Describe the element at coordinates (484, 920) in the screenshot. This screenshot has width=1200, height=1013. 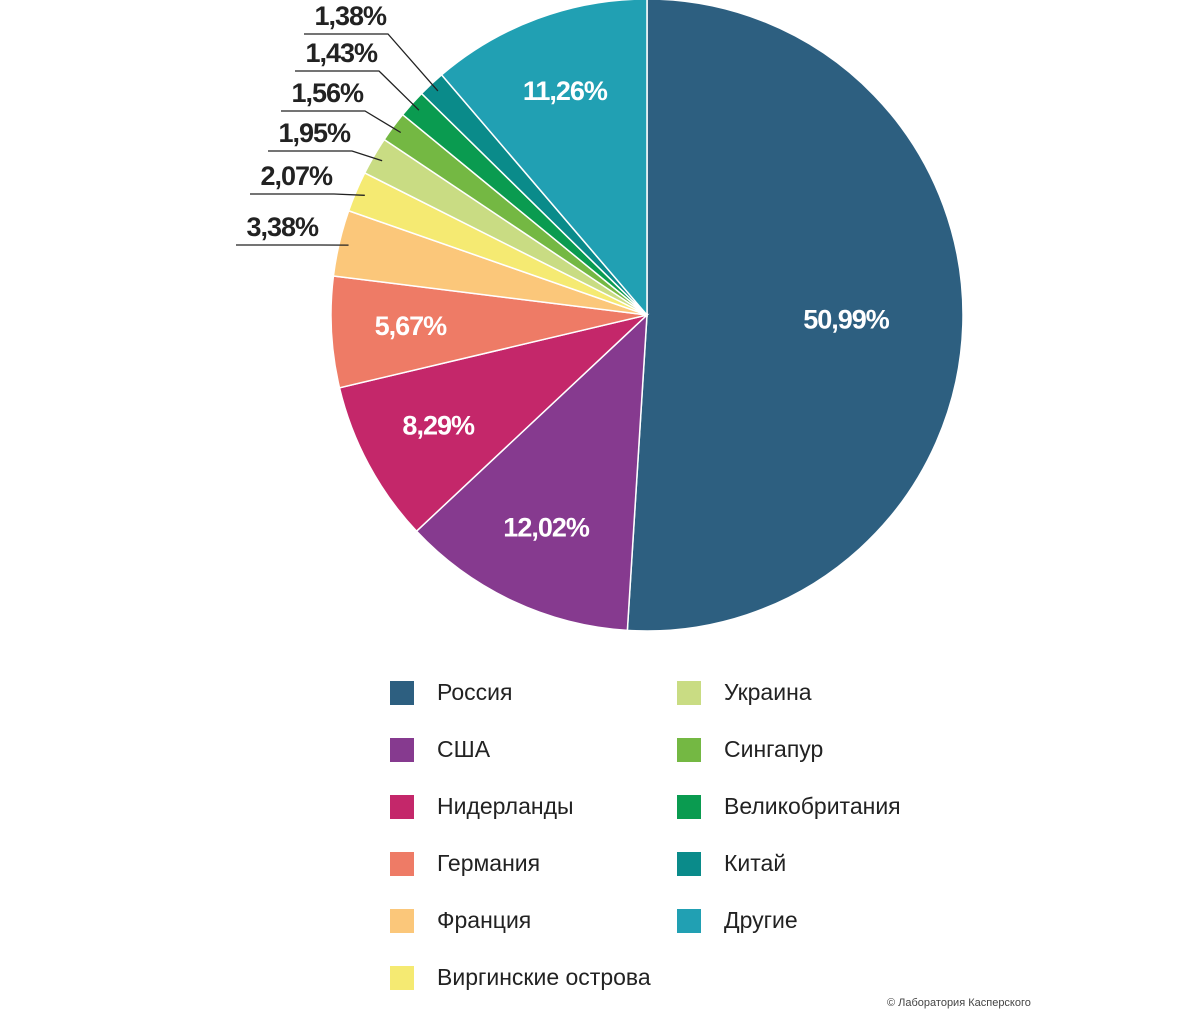
I see `legend-label: Франция` at that location.